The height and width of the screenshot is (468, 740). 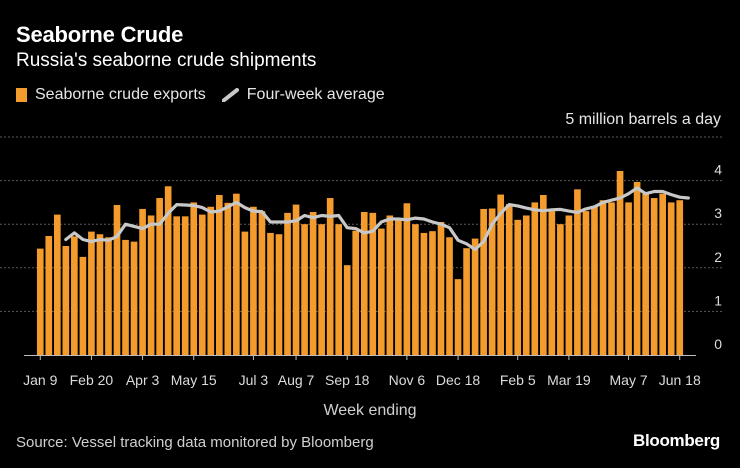 I want to click on y-tick-label: 1, so click(x=718, y=300).